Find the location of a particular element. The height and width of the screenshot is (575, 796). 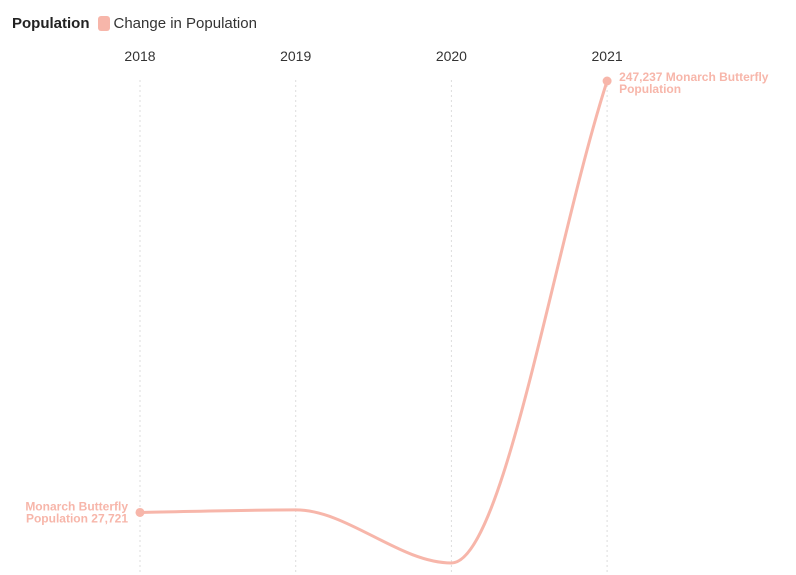

legend-swatch is located at coordinates (103, 23).